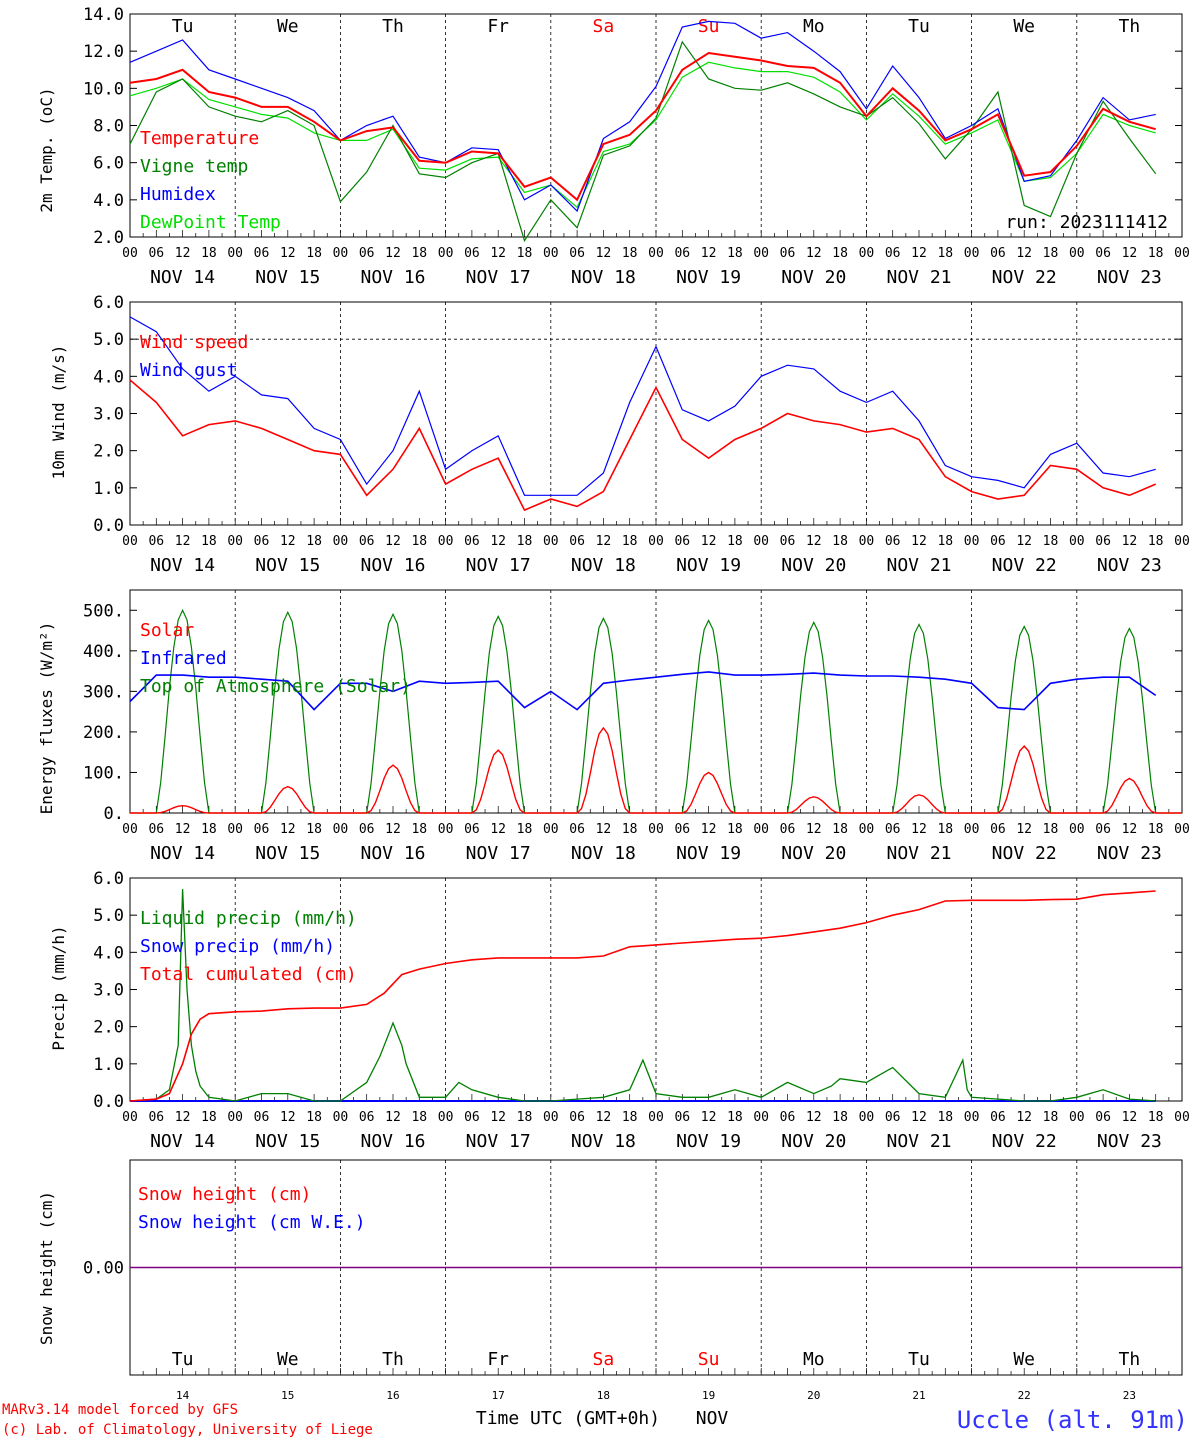  I want to click on day-number-label: 20, so click(813, 1395).